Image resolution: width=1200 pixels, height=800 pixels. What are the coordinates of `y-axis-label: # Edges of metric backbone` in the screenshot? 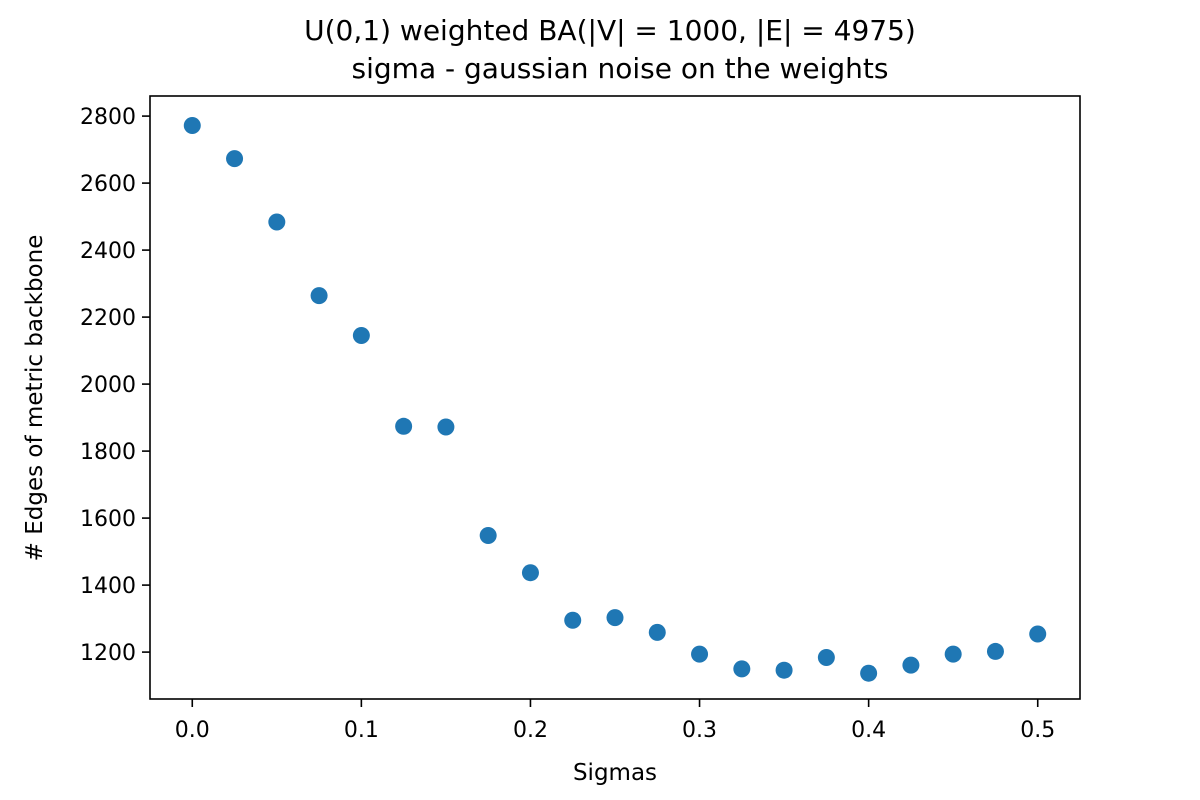 It's located at (35, 398).